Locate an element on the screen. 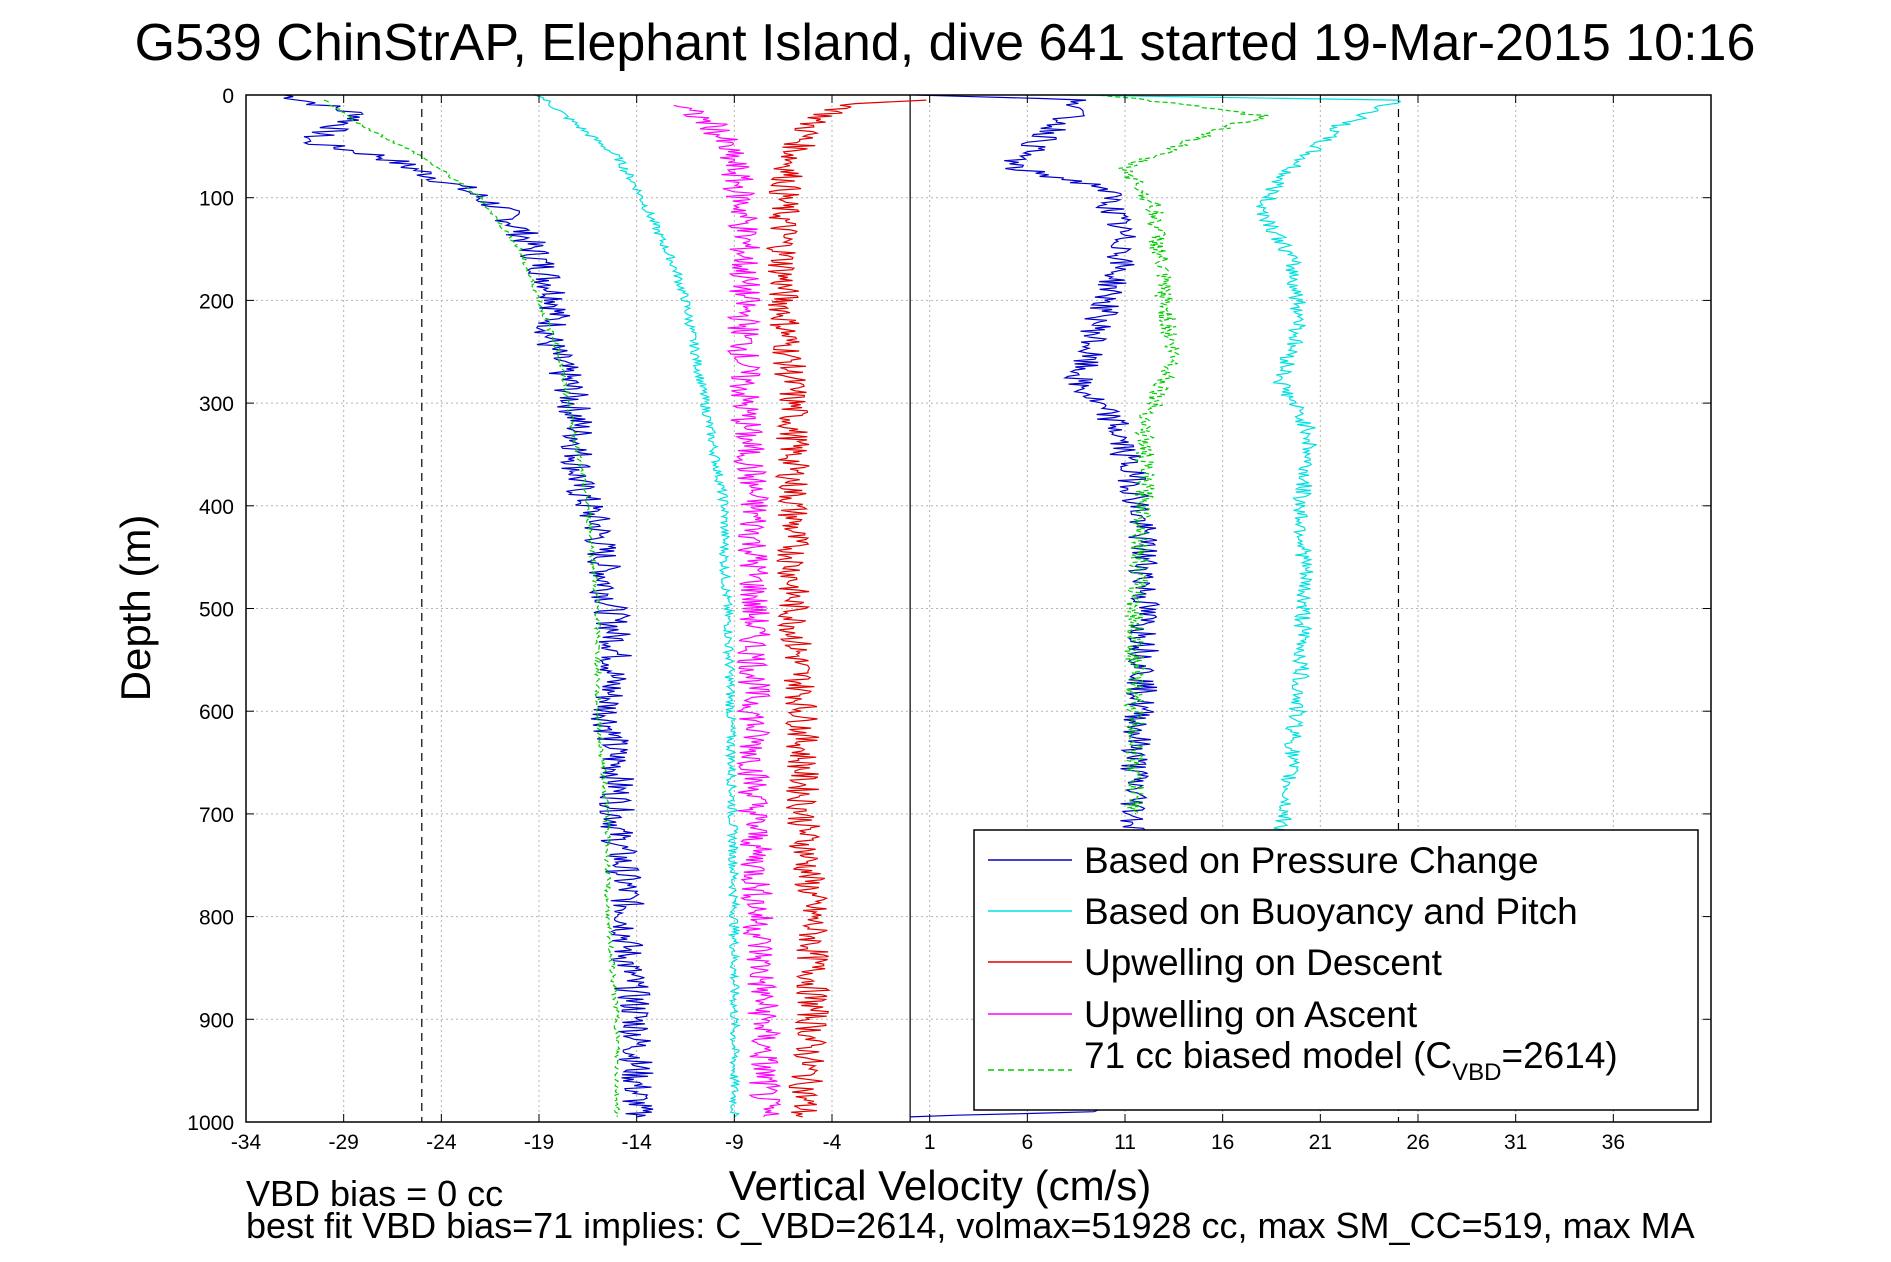 The height and width of the screenshot is (1262, 1891). legend-box is located at coordinates (1336, 970).